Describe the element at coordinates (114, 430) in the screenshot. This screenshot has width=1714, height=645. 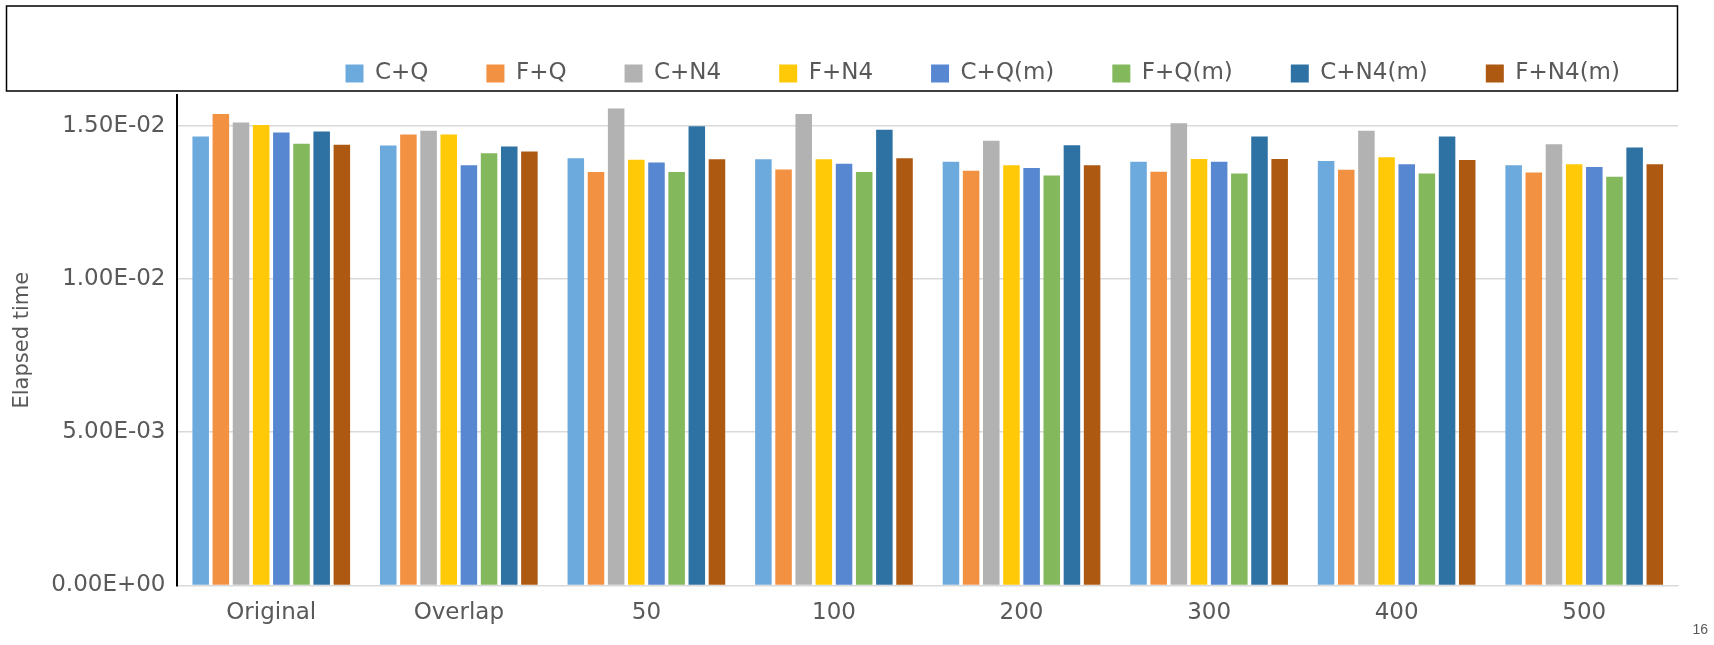
I see `y-tick-label: 5.00E-03` at that location.